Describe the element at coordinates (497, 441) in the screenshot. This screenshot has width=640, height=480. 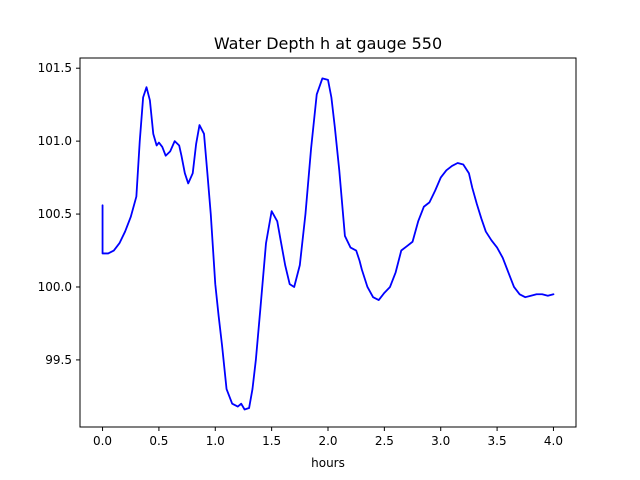
I see `x-tick-label: 3.5` at that location.